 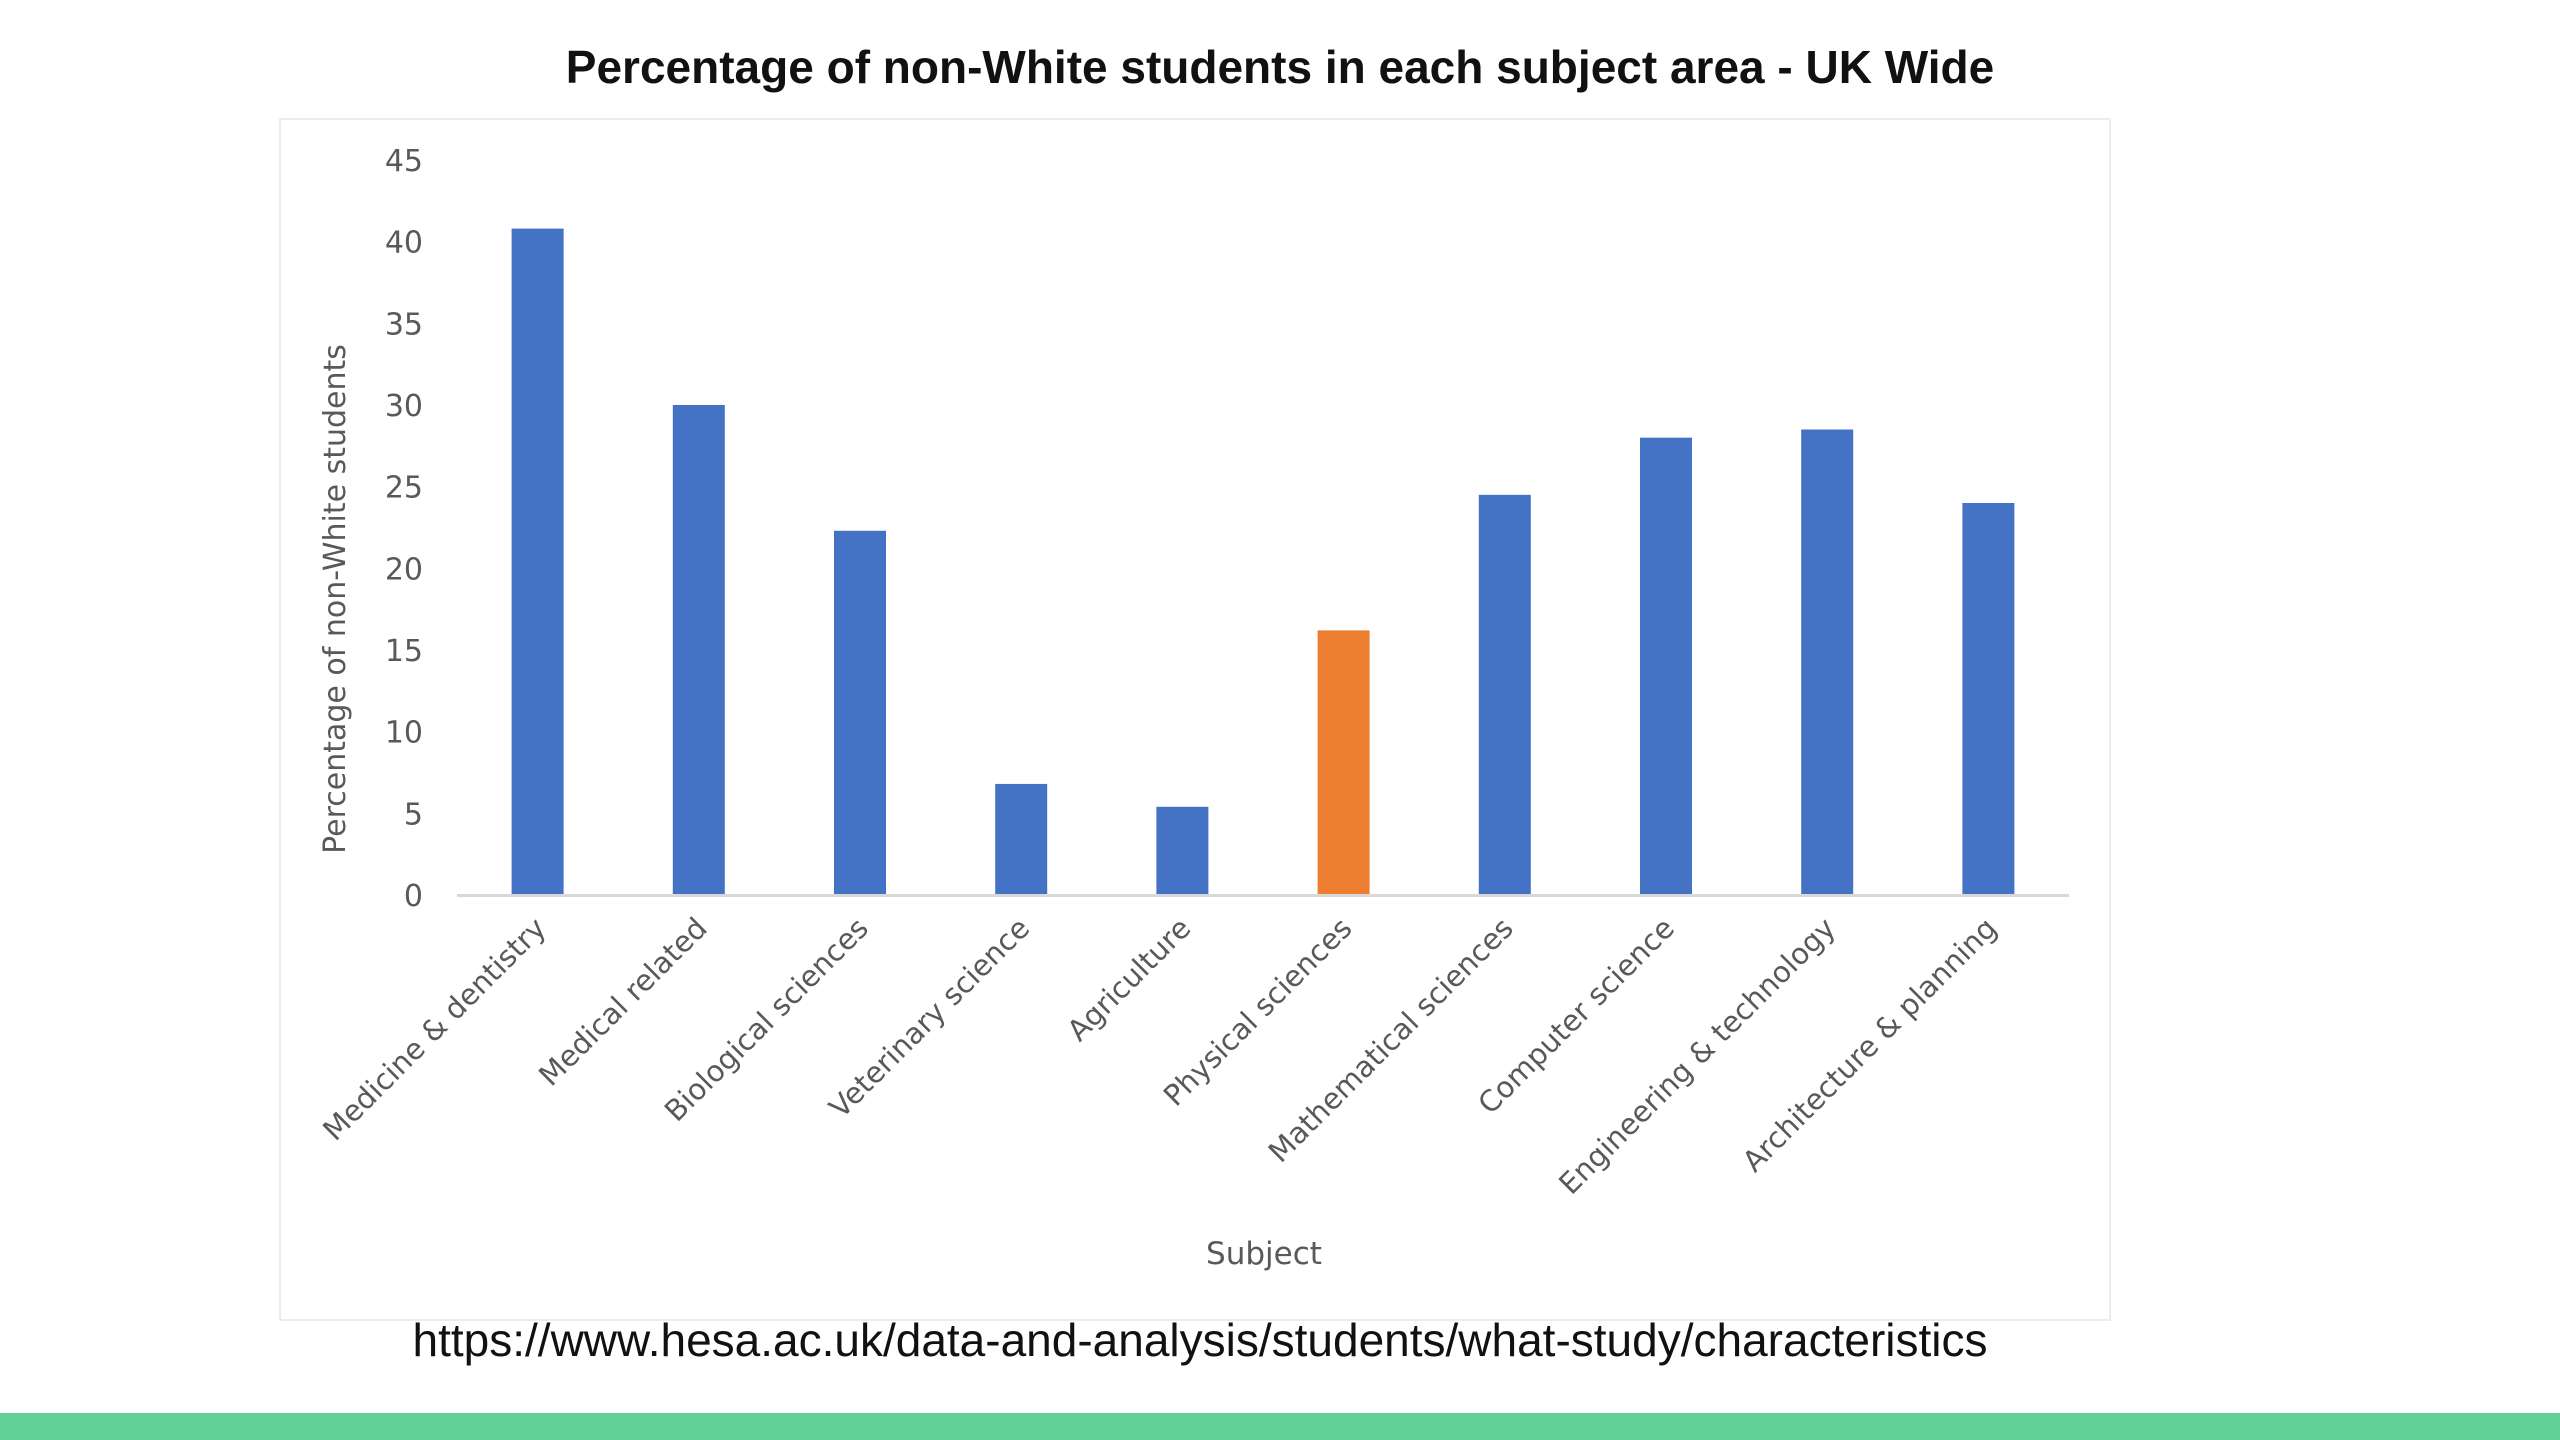 What do you see at coordinates (434, 1029) in the screenshot?
I see `x-tick-label: Medicine & dentistry` at bounding box center [434, 1029].